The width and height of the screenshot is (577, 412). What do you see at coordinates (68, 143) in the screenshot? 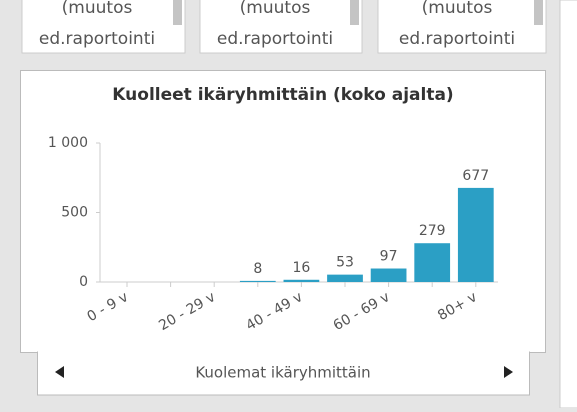
I see `y-tick-label: 1 000` at bounding box center [68, 143].